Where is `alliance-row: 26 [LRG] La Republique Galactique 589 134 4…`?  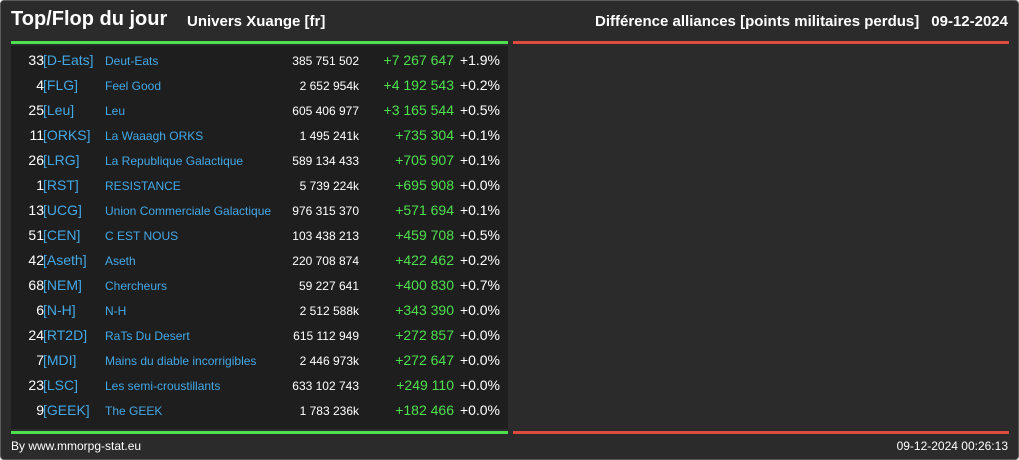 alliance-row: 26 [LRG] La Republique Galactique 589 134 4… is located at coordinates (259, 160).